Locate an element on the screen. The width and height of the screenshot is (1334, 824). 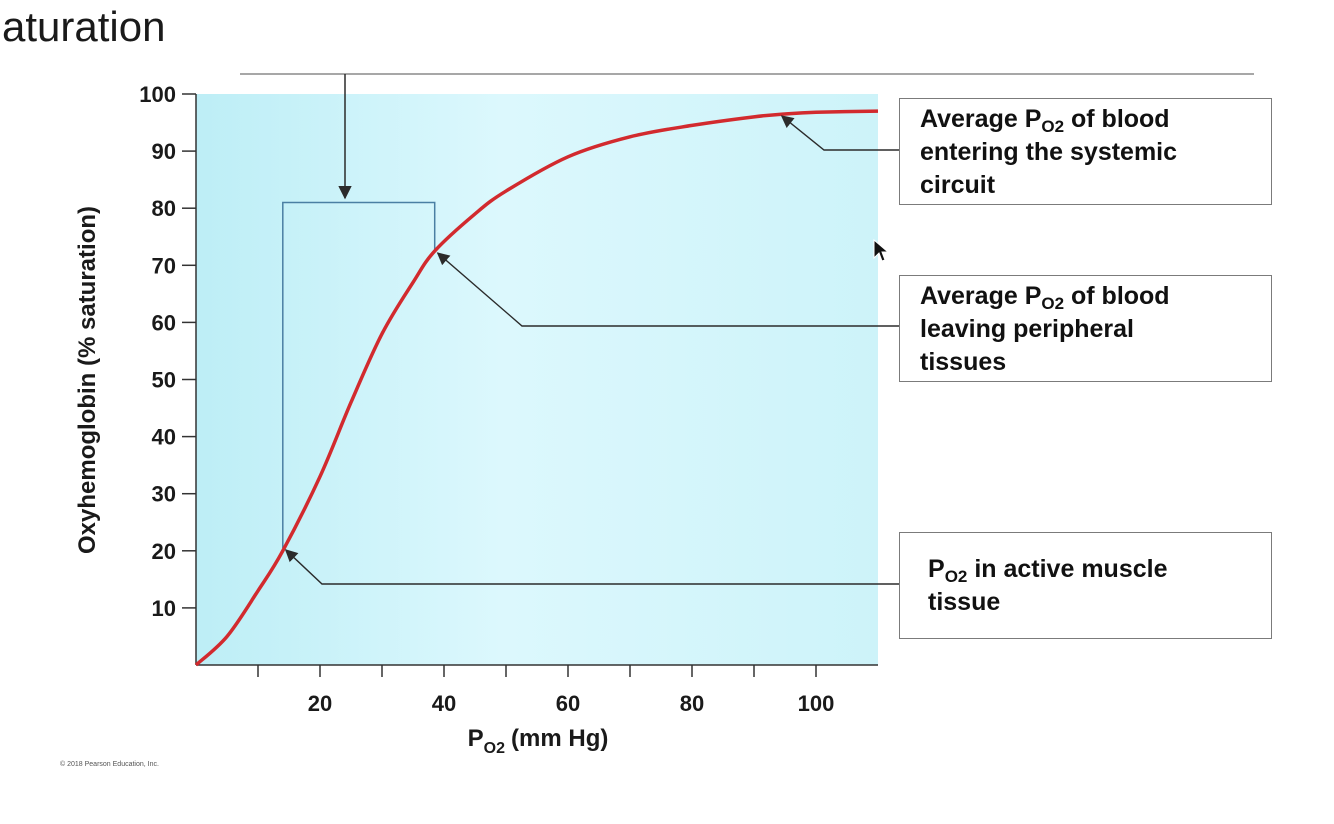
y-tick-label: 80 is located at coordinates (164, 208).